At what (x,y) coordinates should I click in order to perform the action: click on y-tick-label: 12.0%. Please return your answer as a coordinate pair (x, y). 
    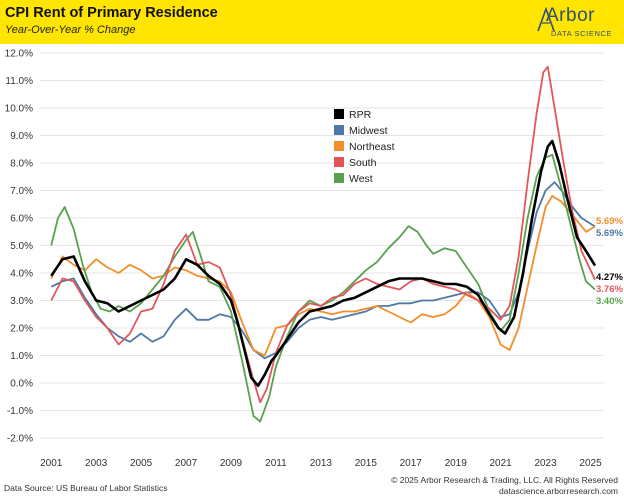
    Looking at the image, I should click on (19, 54).